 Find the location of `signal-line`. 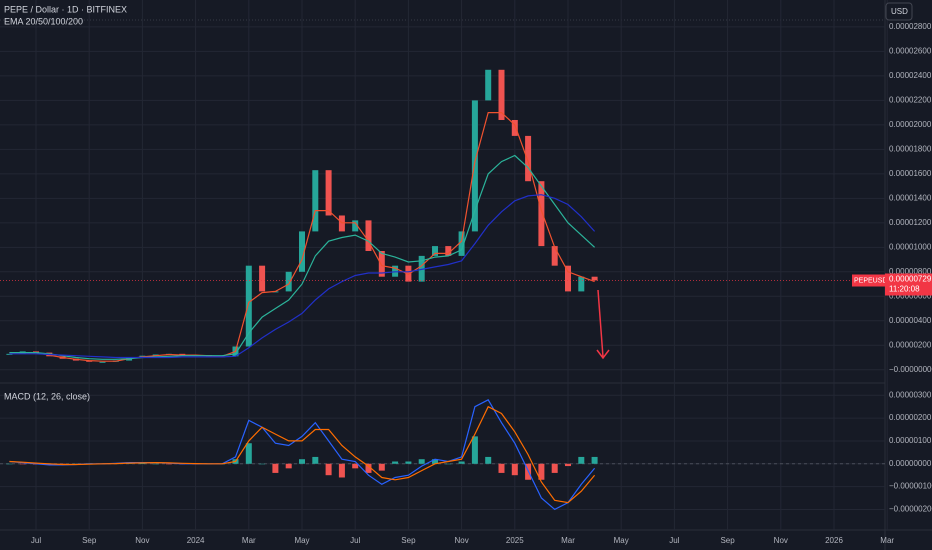

signal-line is located at coordinates (302, 454).